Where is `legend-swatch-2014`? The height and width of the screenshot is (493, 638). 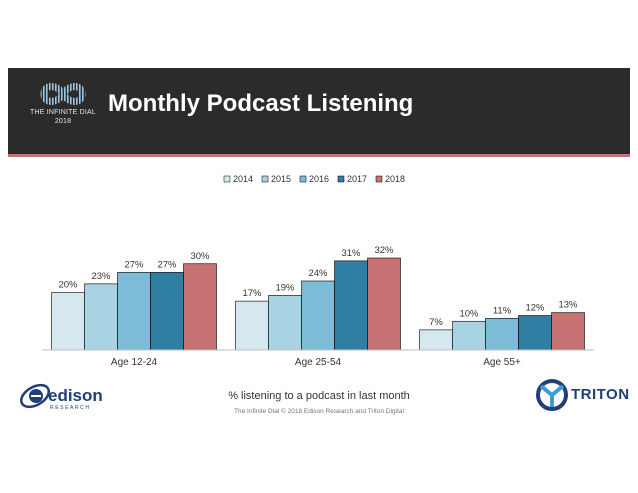 legend-swatch-2014 is located at coordinates (227, 179).